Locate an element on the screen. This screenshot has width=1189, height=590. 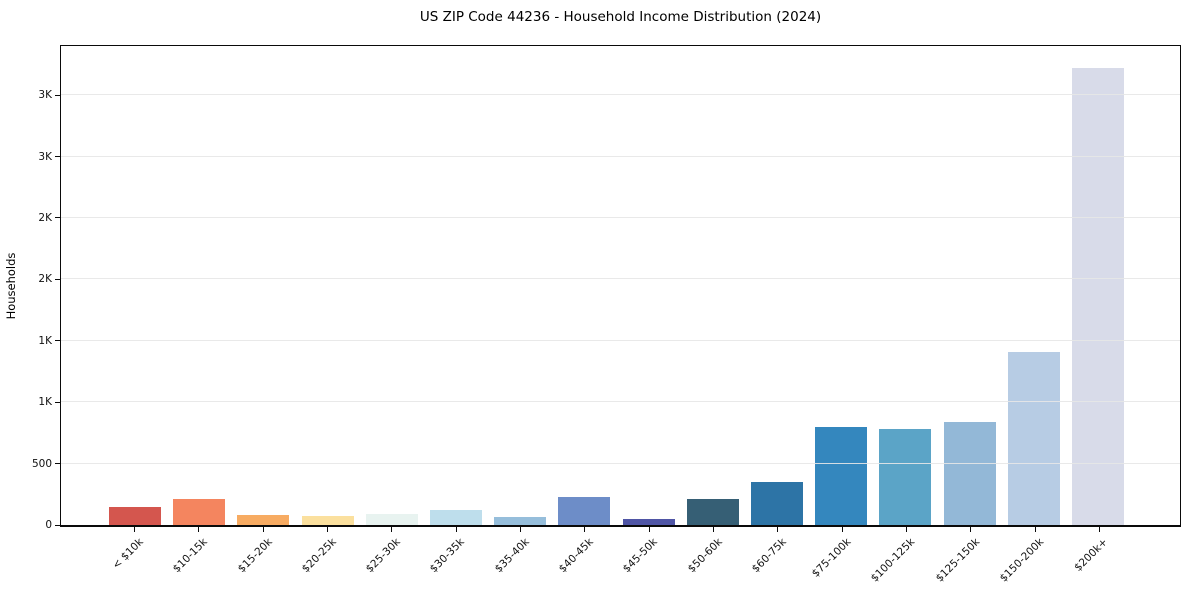
x-tick-slot: $60-75k is located at coordinates (777, 558).